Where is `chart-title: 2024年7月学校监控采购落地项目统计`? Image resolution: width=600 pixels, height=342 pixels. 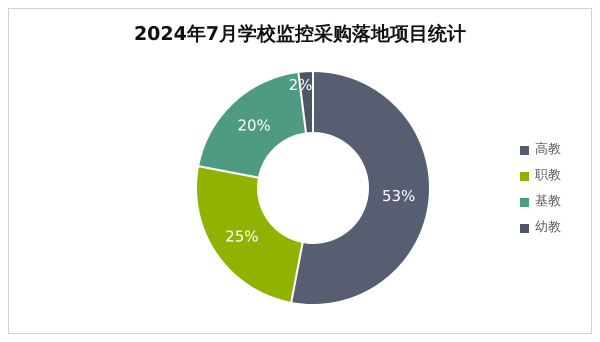
chart-title: 2024年7月学校监控采购落地项目统计 is located at coordinates (300, 34).